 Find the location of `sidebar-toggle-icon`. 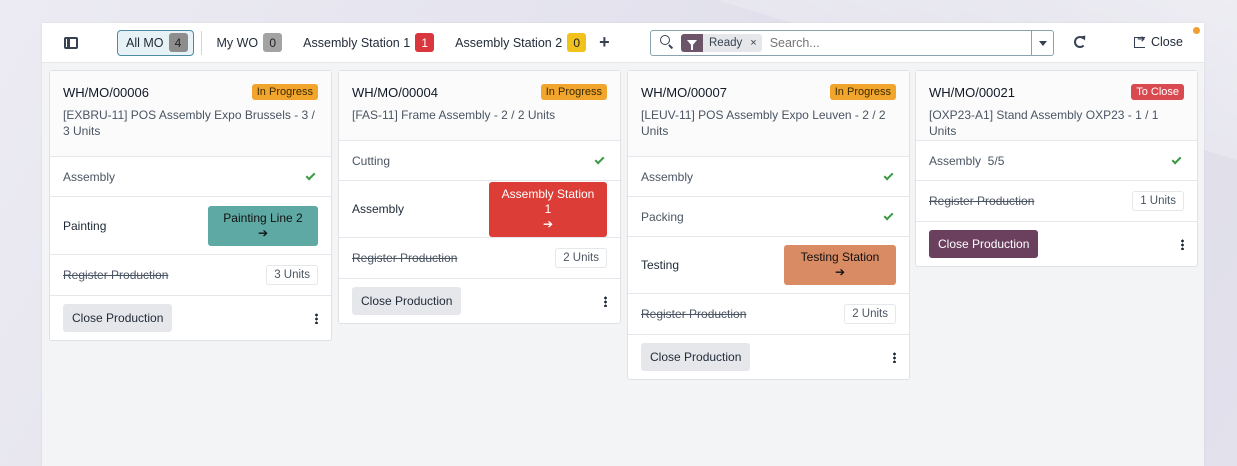

sidebar-toggle-icon is located at coordinates (71, 42).